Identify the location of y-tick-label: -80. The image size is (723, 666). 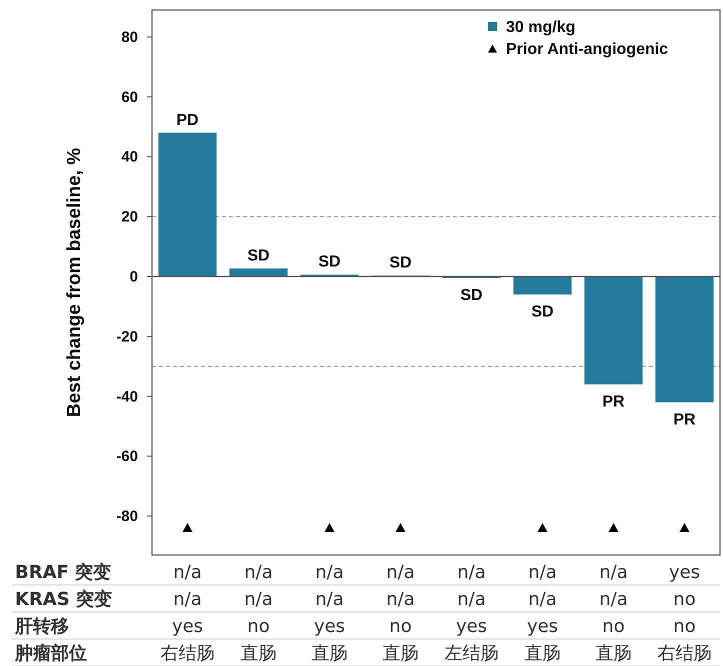
(127, 517).